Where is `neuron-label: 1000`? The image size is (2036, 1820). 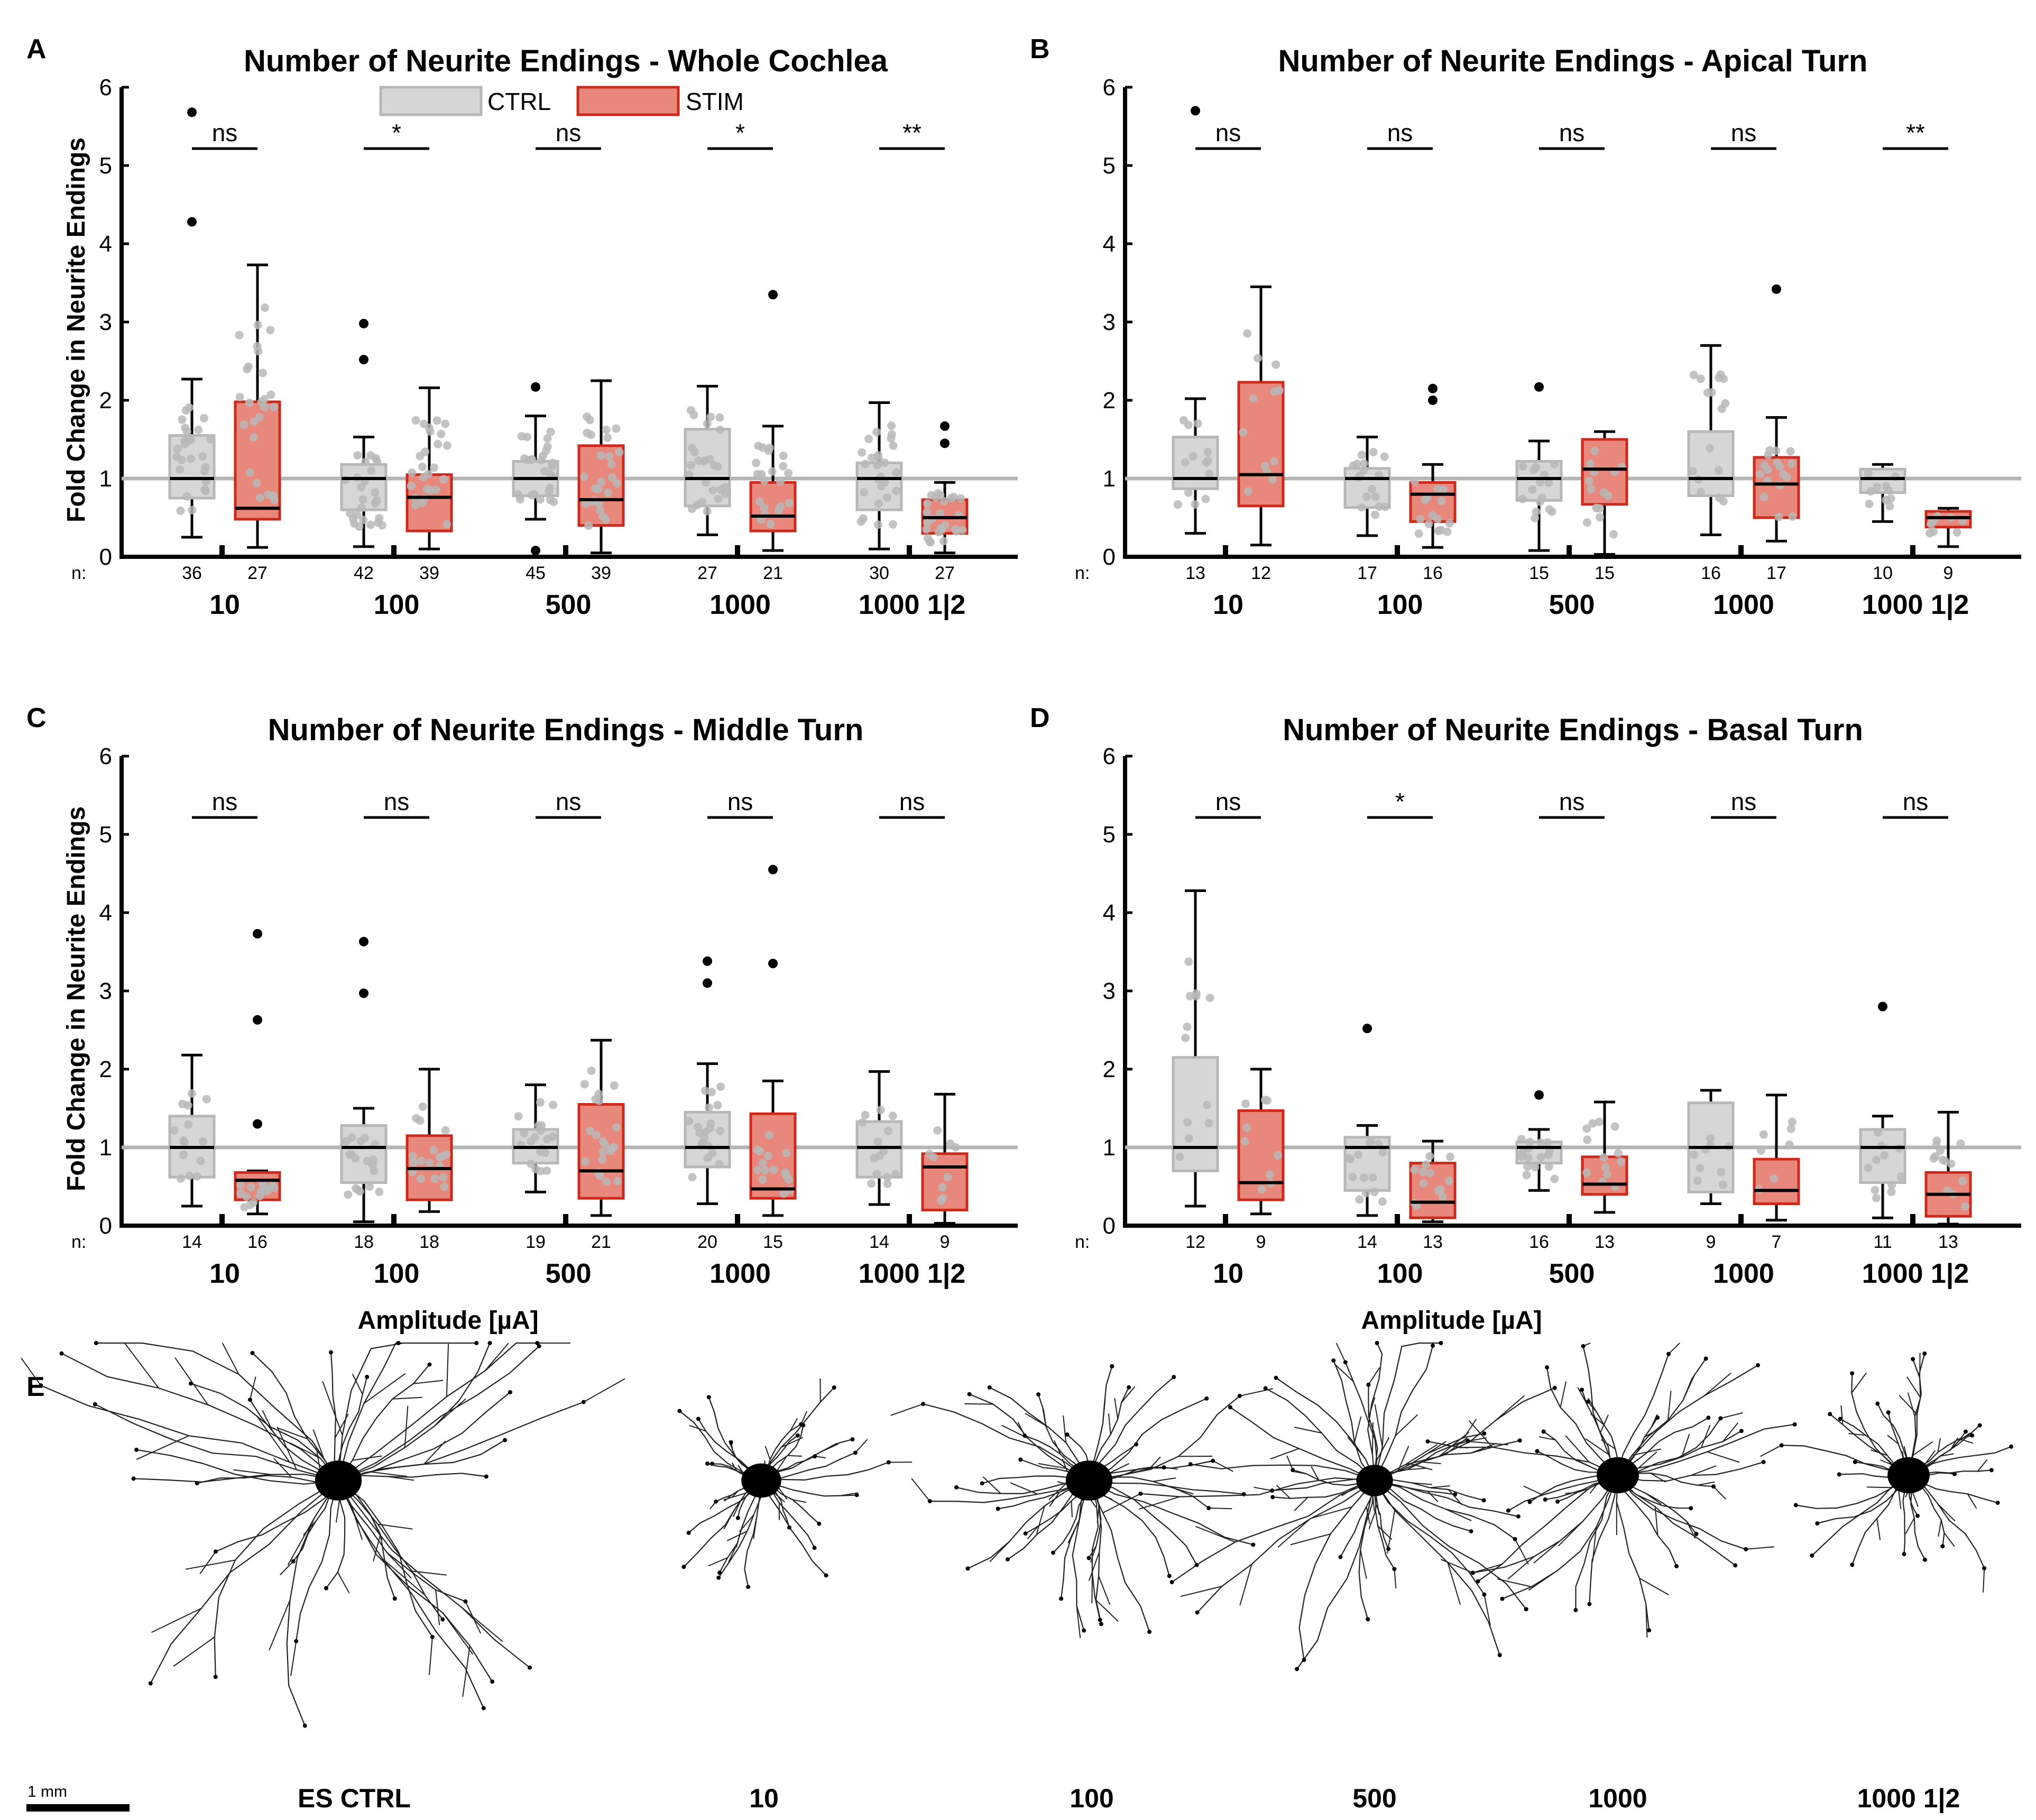
neuron-label: 1000 is located at coordinates (1617, 1799).